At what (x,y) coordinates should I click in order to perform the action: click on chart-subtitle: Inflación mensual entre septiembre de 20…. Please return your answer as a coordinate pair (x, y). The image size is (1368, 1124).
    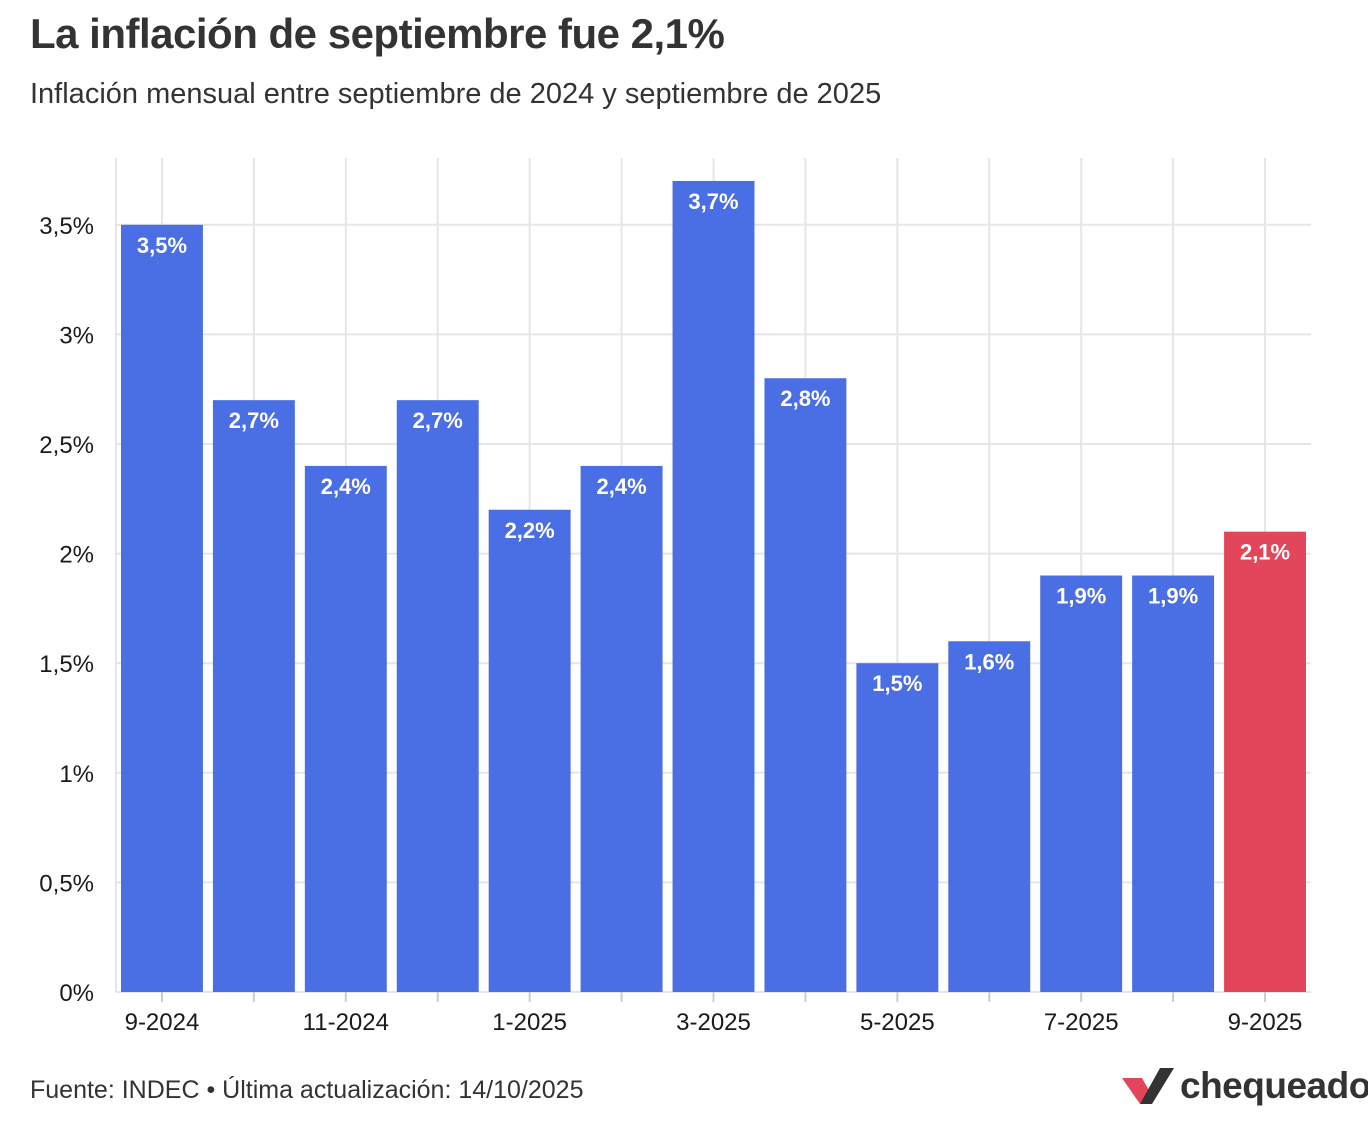
    Looking at the image, I should click on (456, 94).